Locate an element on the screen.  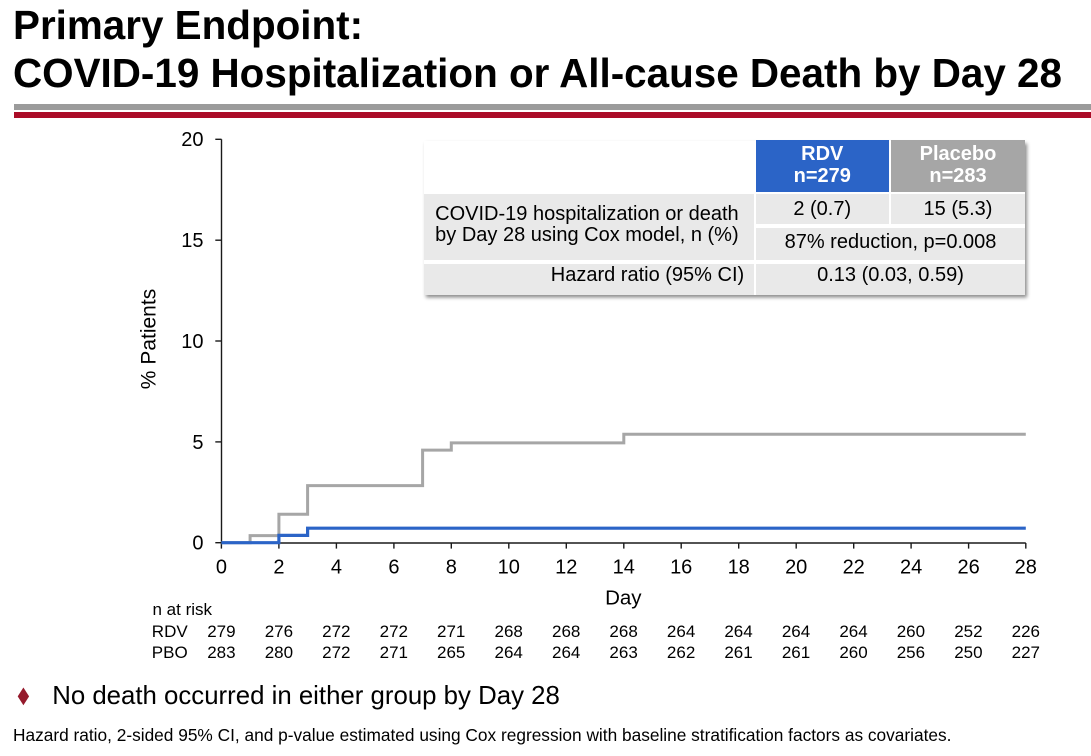
svg-text: 24 is located at coordinates (911, 567).